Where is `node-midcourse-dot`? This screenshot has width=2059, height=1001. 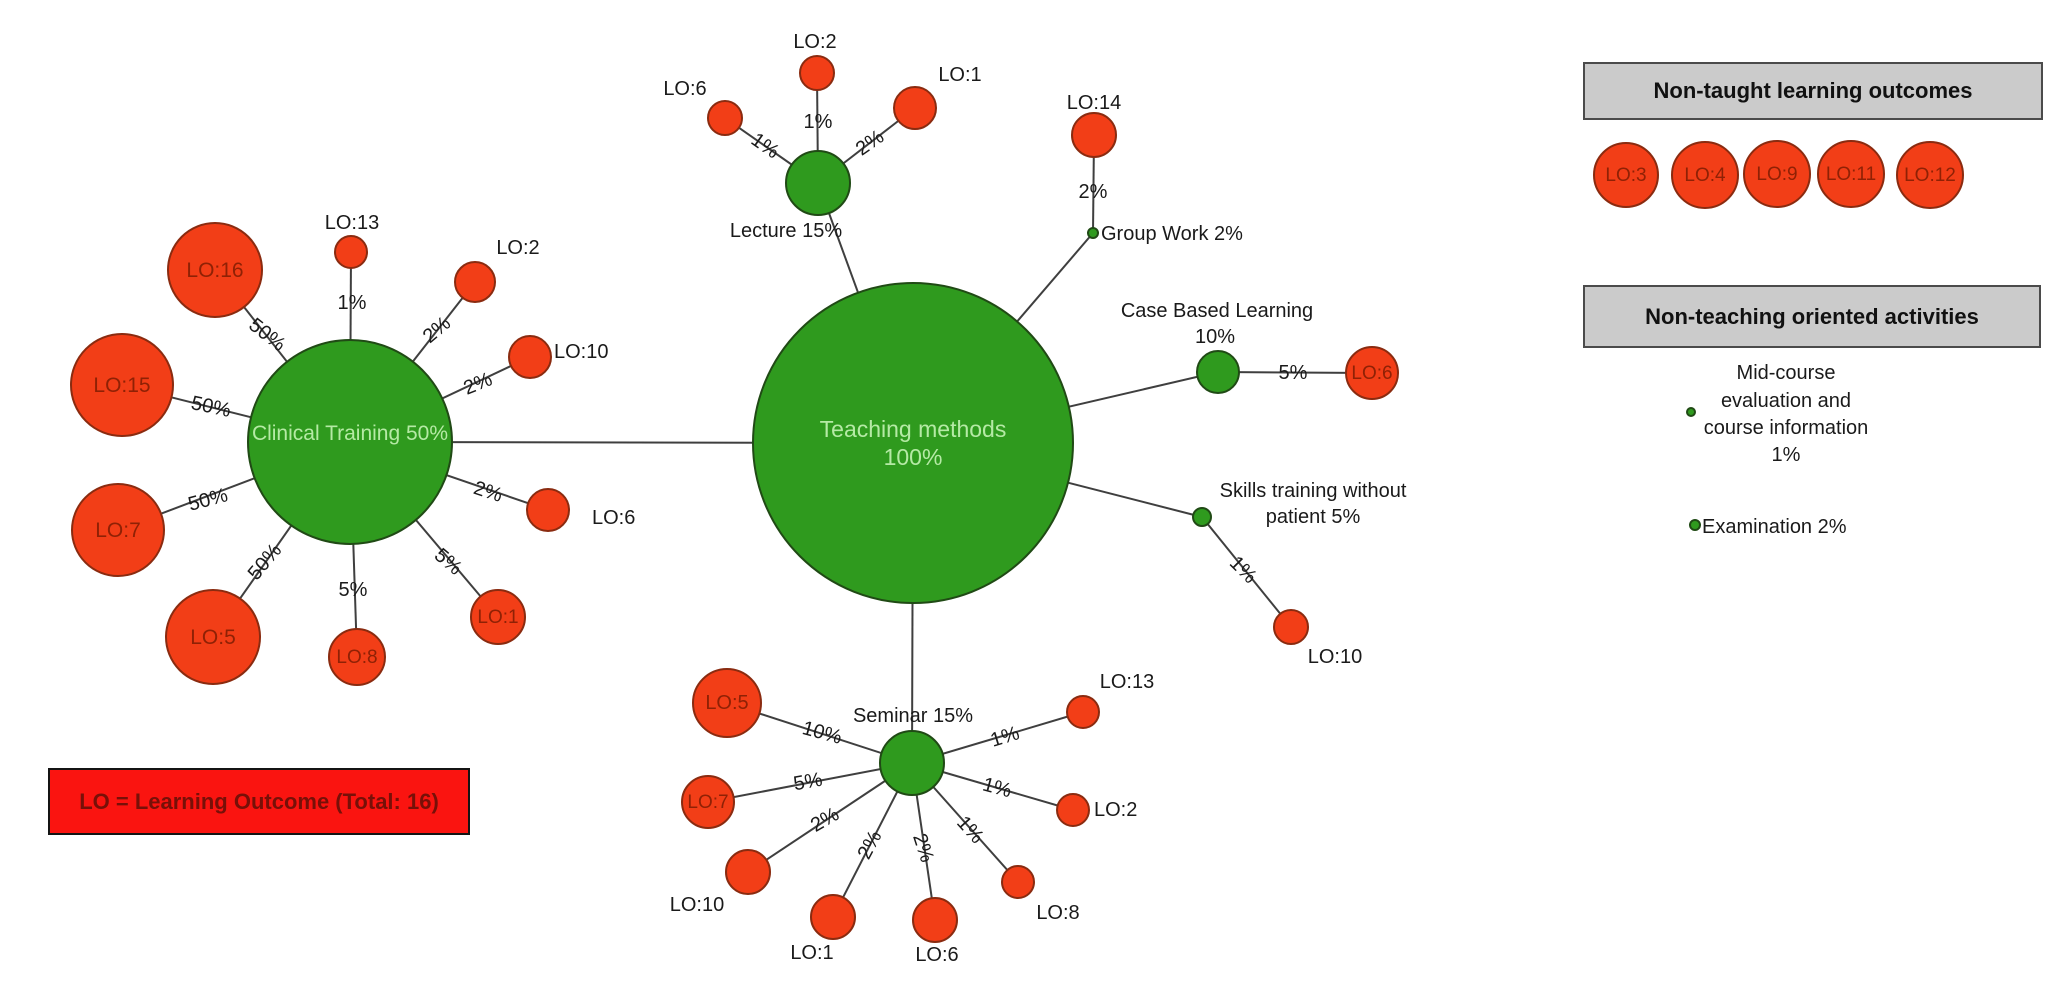
node-midcourse-dot is located at coordinates (1691, 412).